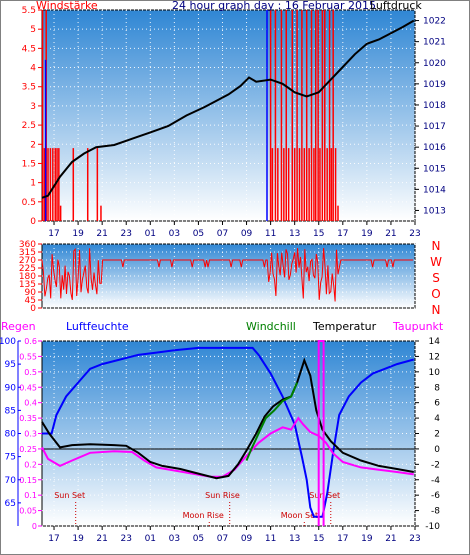 The width and height of the screenshot is (470, 555). Describe the element at coordinates (32, 116) in the screenshot. I see `wind-speed-axis: 0 0.5 1 1.5 2 2.5 3 3.5 4 4.5 5 5.5` at that location.